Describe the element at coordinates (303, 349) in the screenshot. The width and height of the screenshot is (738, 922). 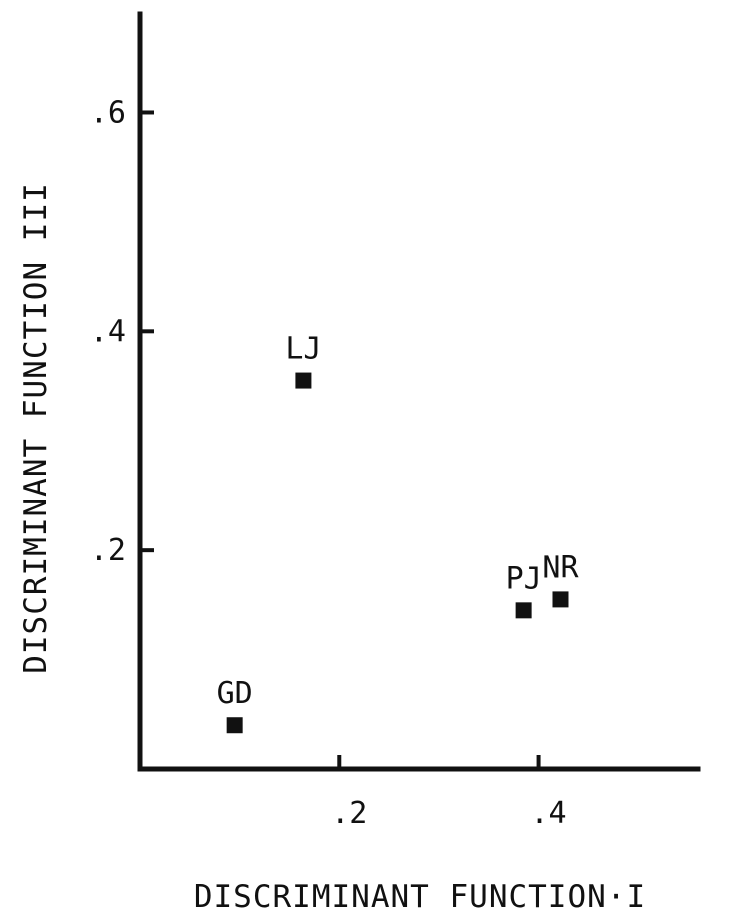
I see `data-point-label: LJ` at that location.